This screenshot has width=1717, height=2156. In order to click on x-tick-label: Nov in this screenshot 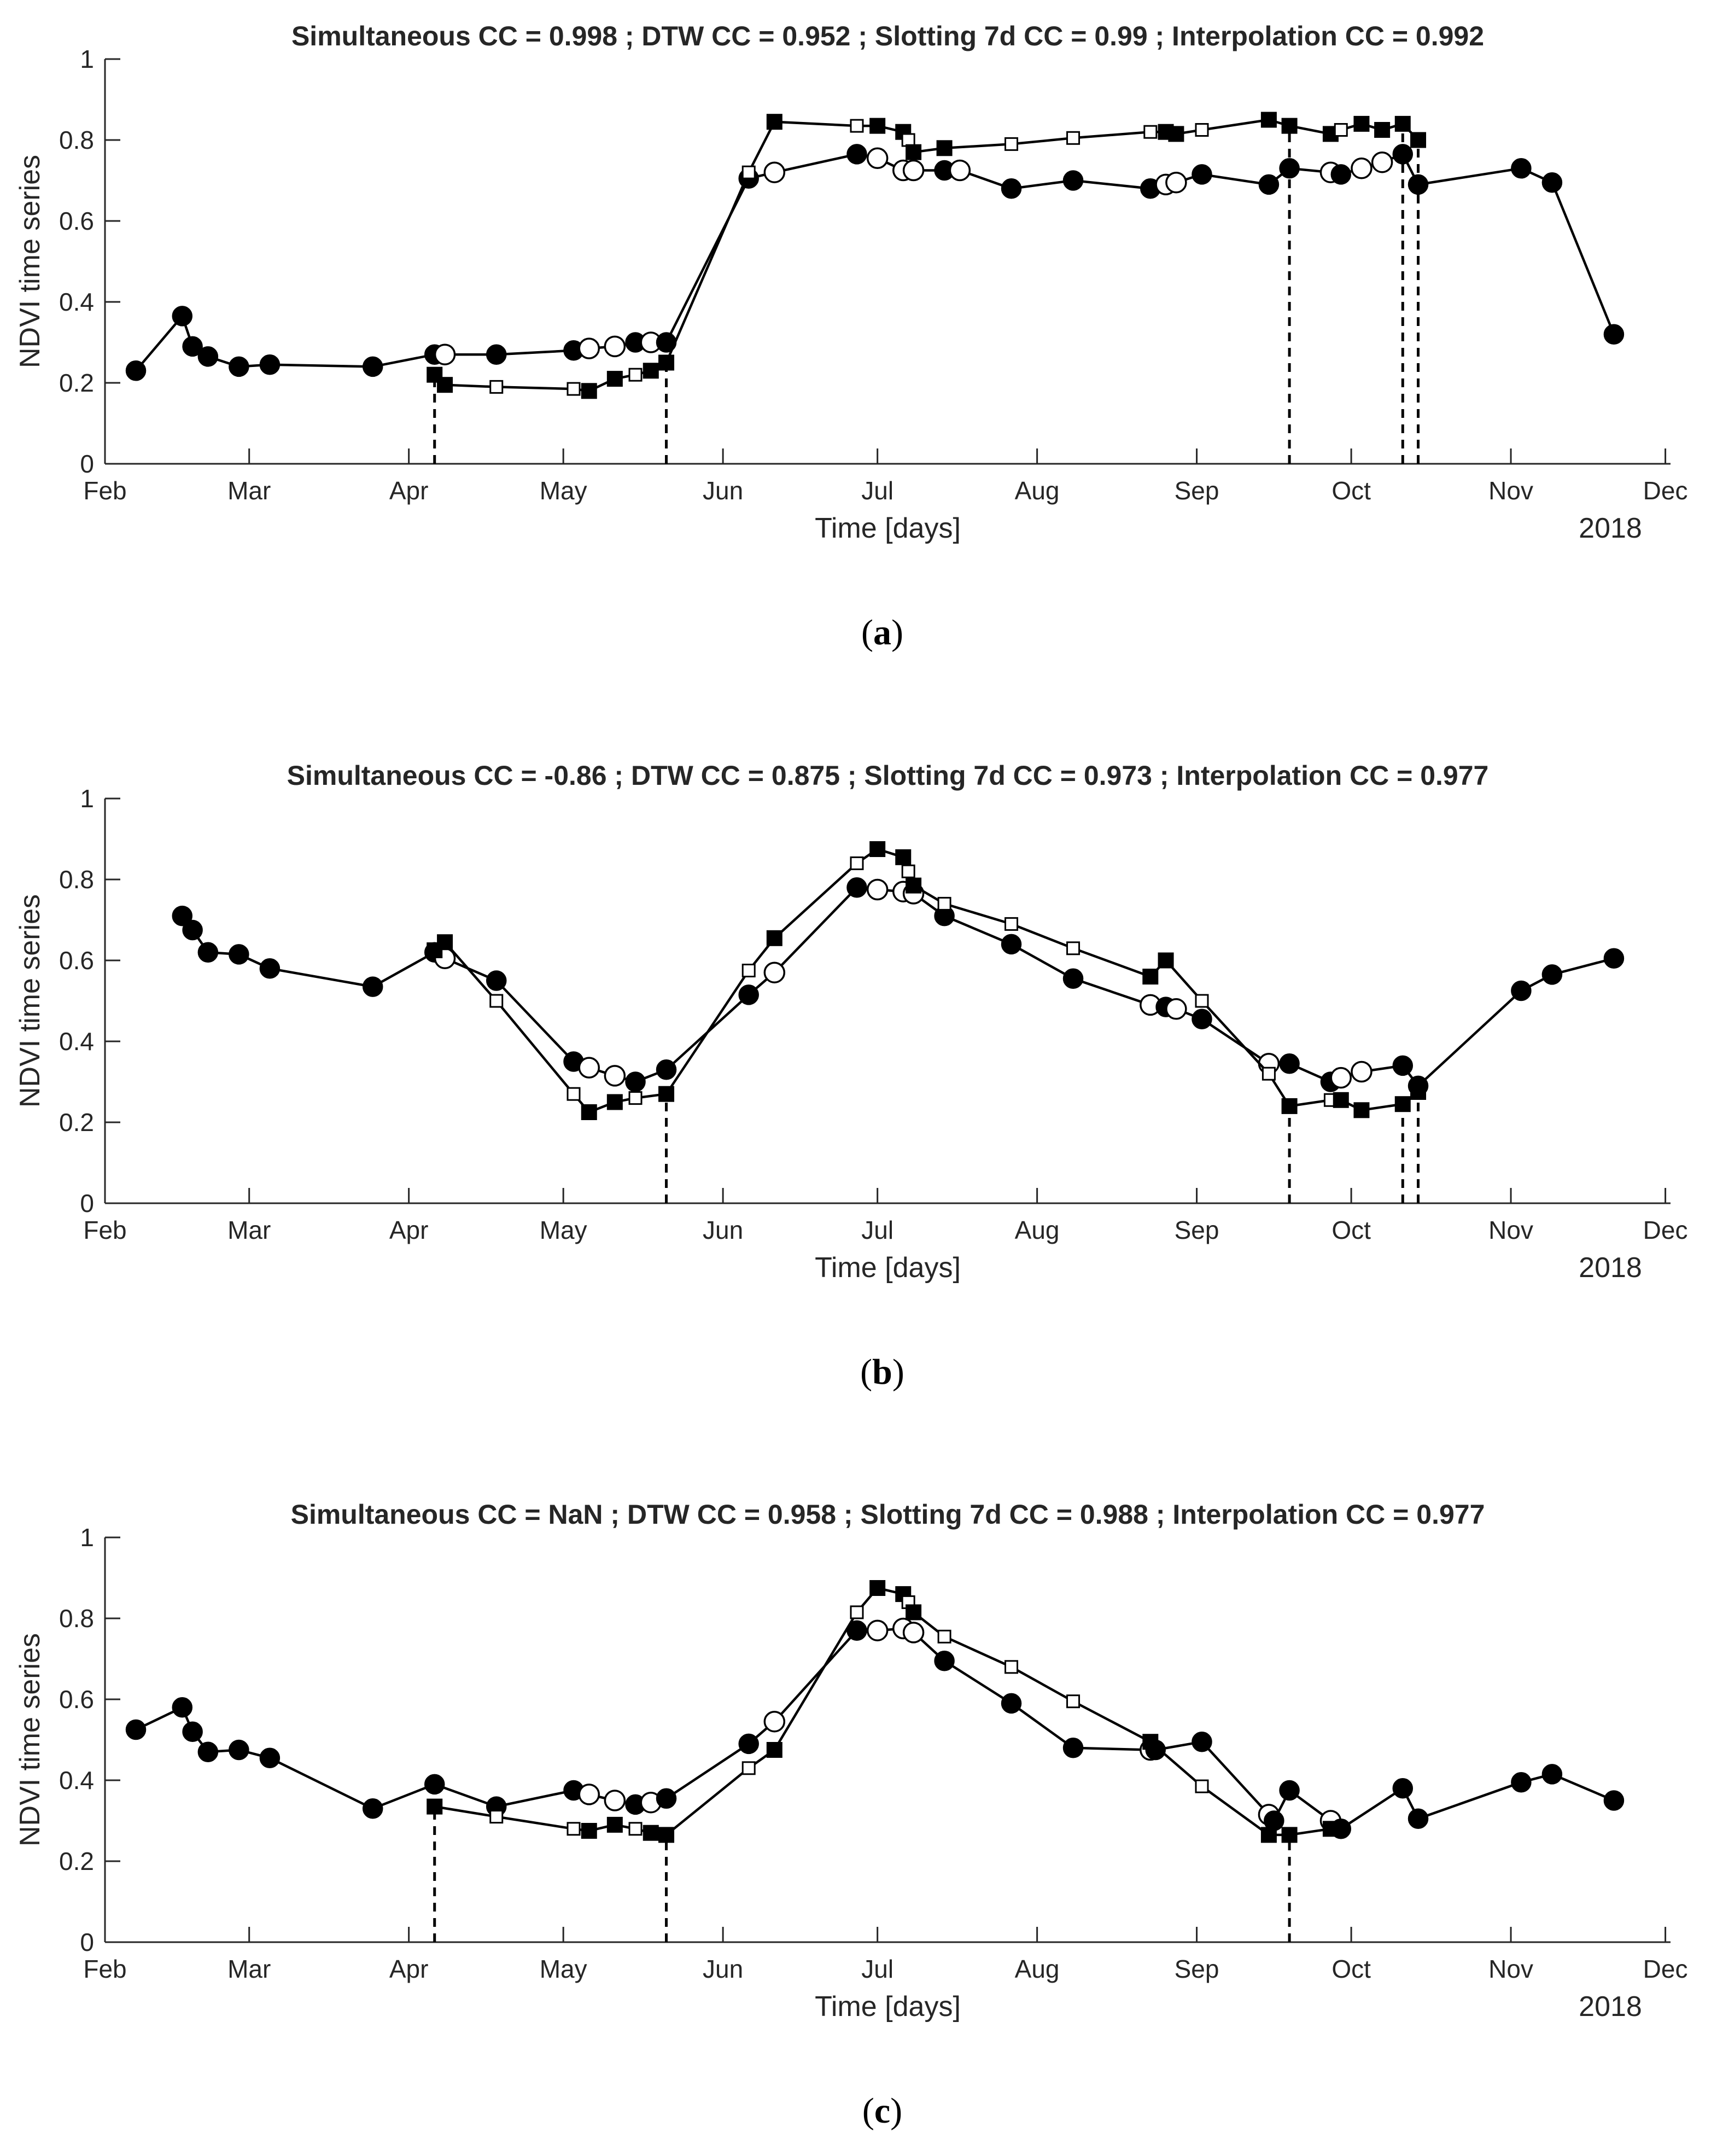, I will do `click(1511, 1969)`.